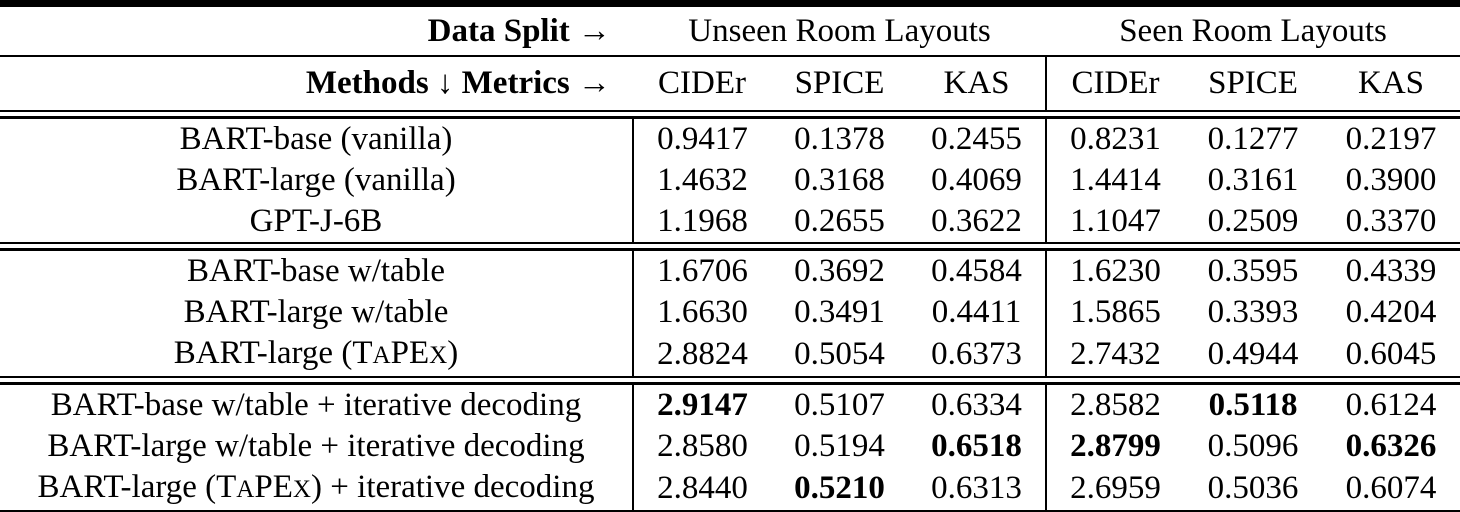 Image resolution: width=1460 pixels, height=512 pixels. I want to click on rule-under-header, so click(730, 114).